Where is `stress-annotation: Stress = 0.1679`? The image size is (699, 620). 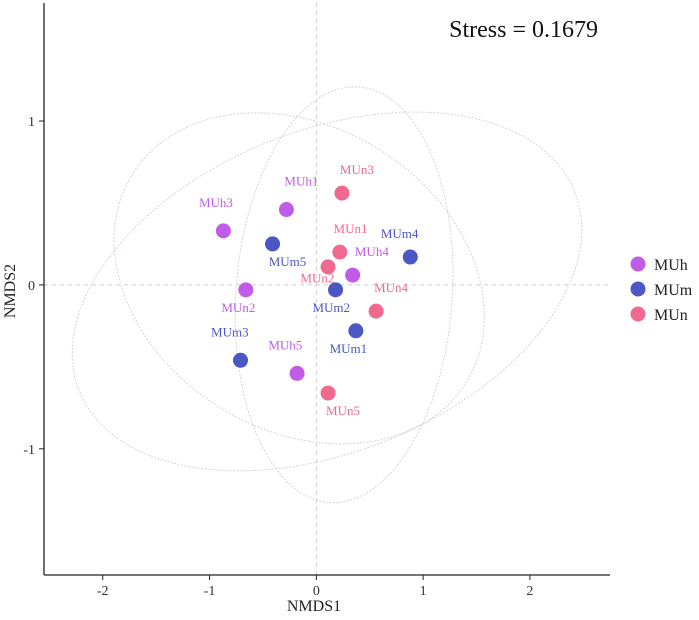
stress-annotation: Stress = 0.1679 is located at coordinates (523, 30).